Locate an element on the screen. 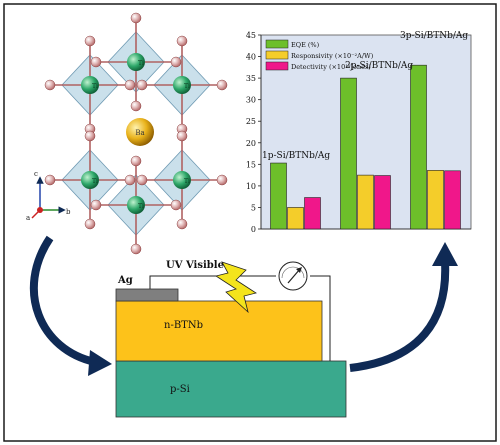 The image size is (500, 445). y-tick-label: 40 is located at coordinates (251, 57).